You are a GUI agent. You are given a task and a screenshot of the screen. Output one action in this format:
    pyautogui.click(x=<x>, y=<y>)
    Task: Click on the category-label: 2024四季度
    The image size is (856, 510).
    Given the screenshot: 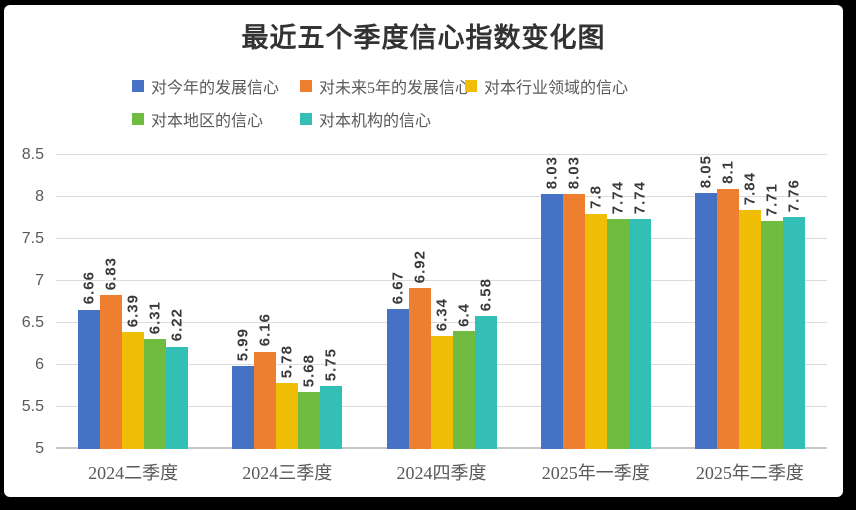 What is the action you would take?
    pyautogui.click(x=441, y=473)
    